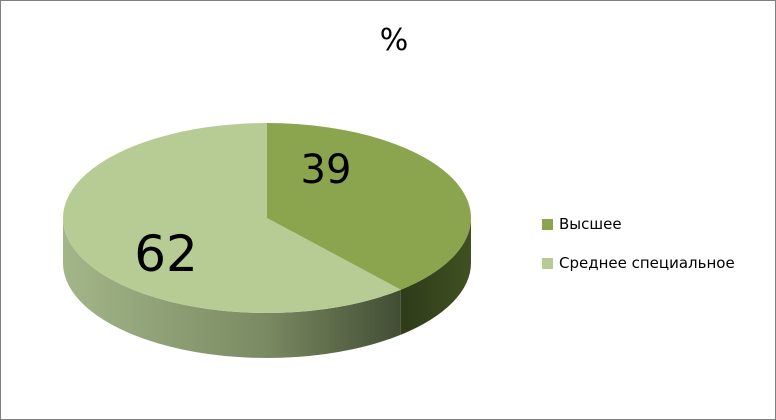 This screenshot has height=420, width=776. I want to click on legend-label: Среднее специальное, so click(647, 263).